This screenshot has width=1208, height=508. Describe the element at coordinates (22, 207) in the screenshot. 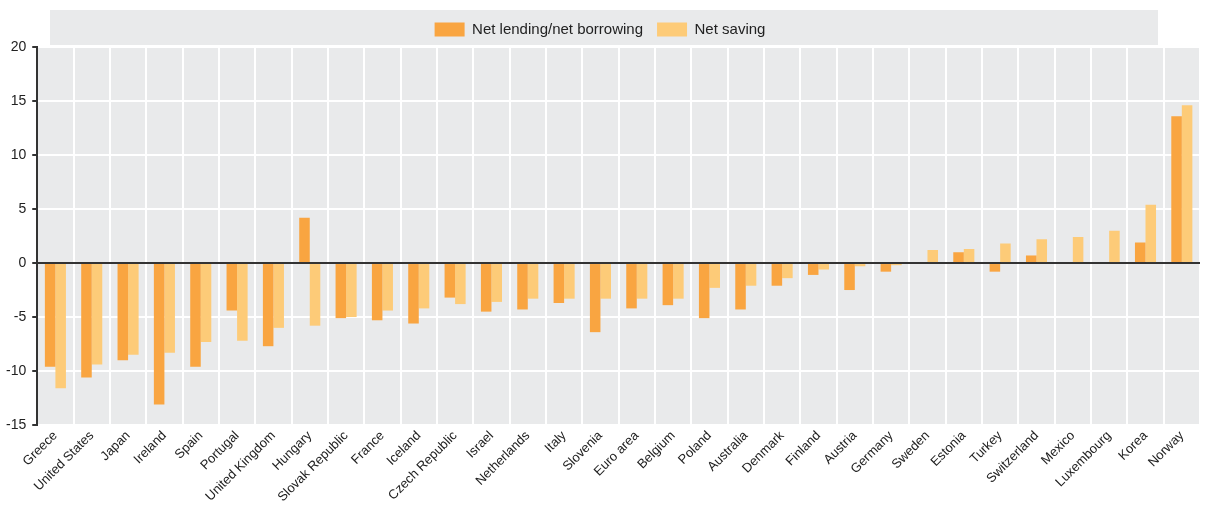

I see `y-tick-label: 5` at that location.